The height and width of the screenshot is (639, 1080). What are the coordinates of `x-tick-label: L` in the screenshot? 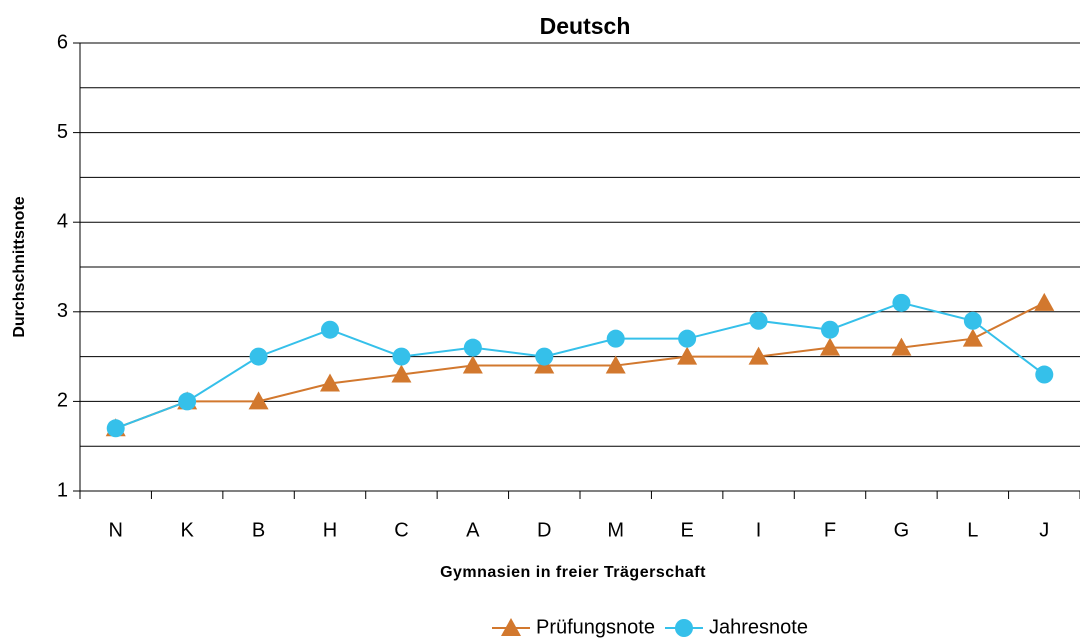 It's located at (972, 530).